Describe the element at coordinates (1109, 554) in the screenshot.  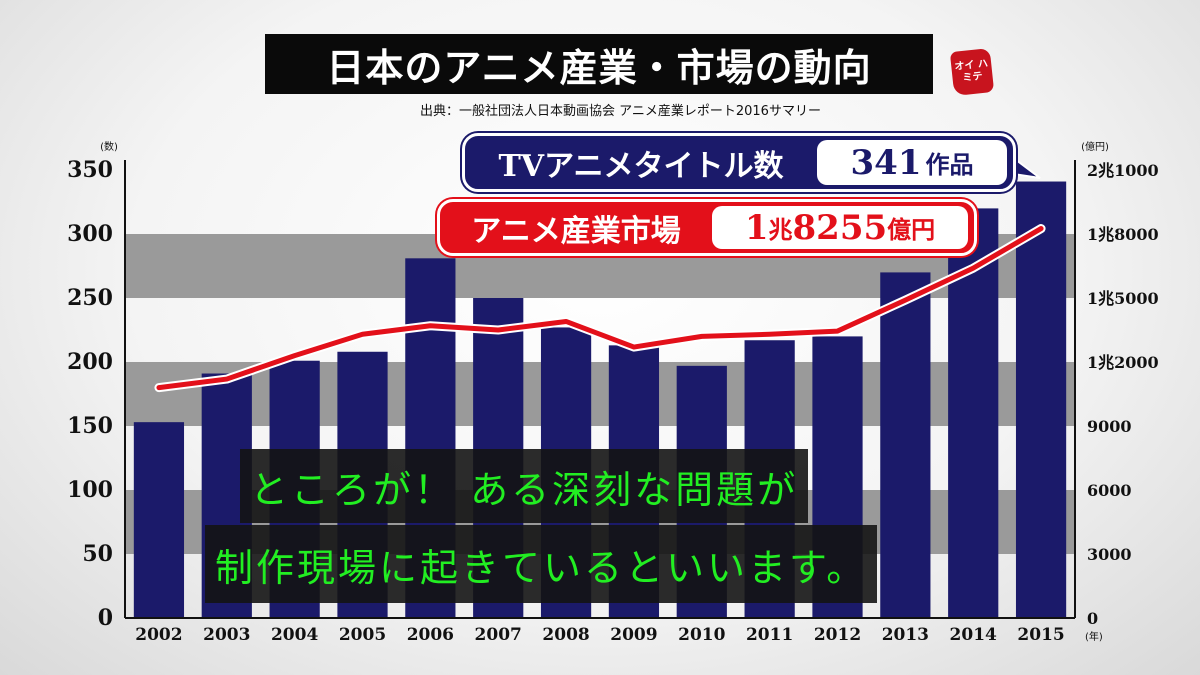
I see `right-tick-label: 3000` at that location.